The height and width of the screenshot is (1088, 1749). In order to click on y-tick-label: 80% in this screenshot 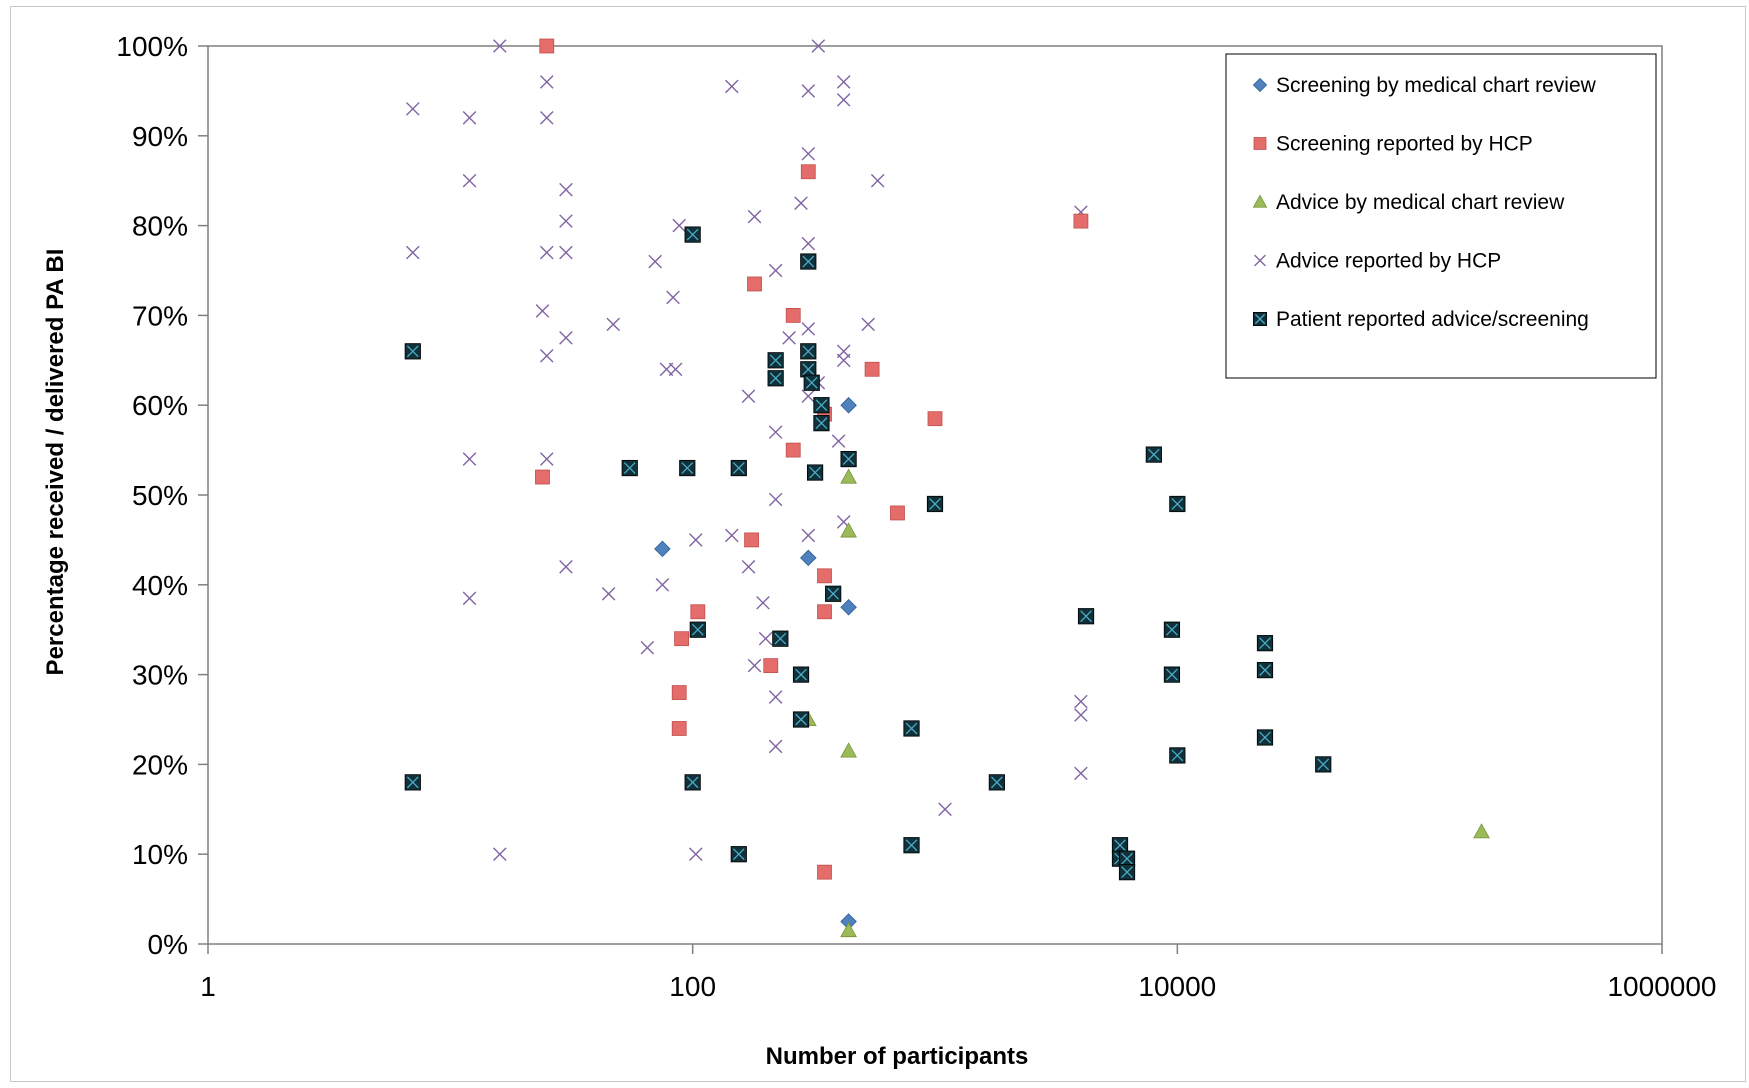, I will do `click(160, 226)`.